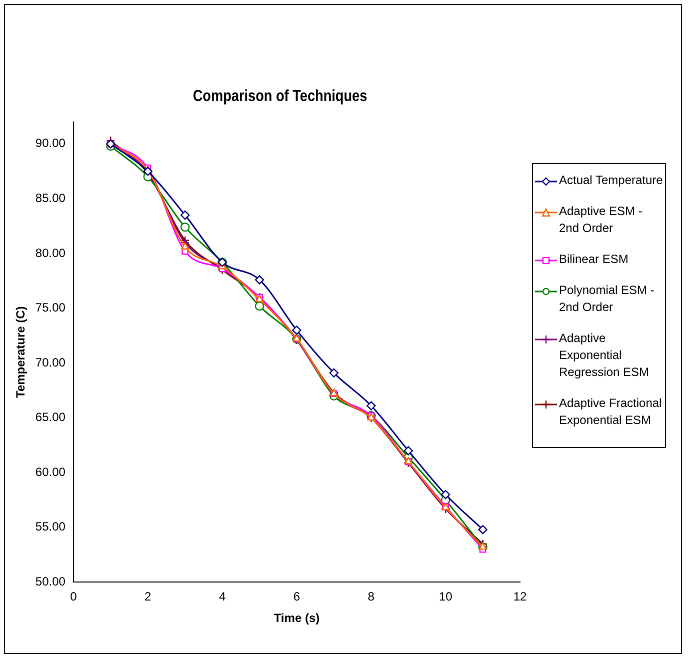 The width and height of the screenshot is (688, 660). Describe the element at coordinates (50, 198) in the screenshot. I see `y-tick-label: 85.00` at that location.